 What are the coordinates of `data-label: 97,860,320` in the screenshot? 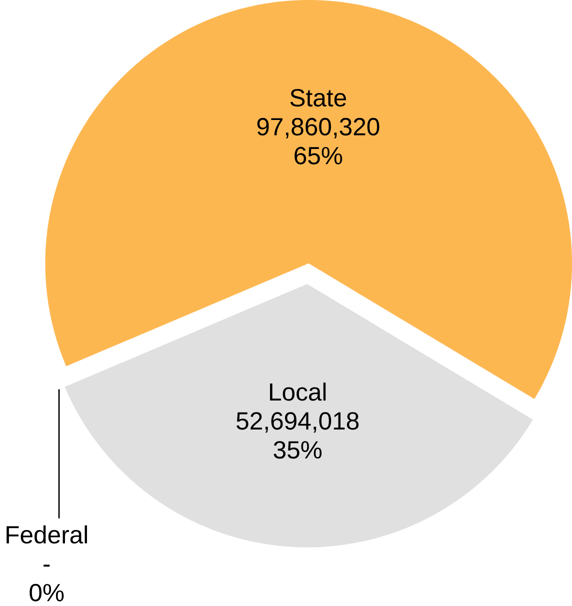 It's located at (318, 128).